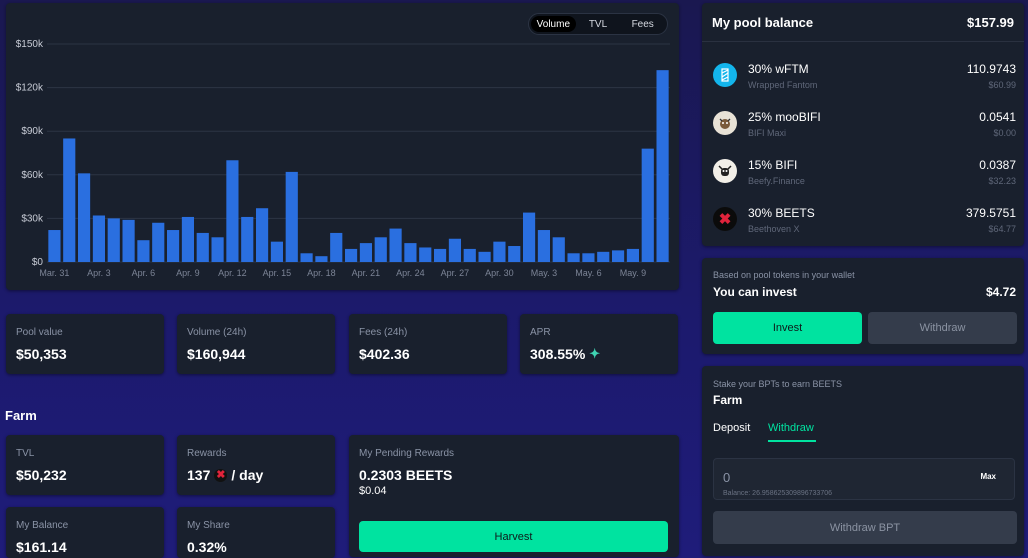 The width and height of the screenshot is (1028, 558). Describe the element at coordinates (988, 476) in the screenshot. I see `max-button: Max` at that location.